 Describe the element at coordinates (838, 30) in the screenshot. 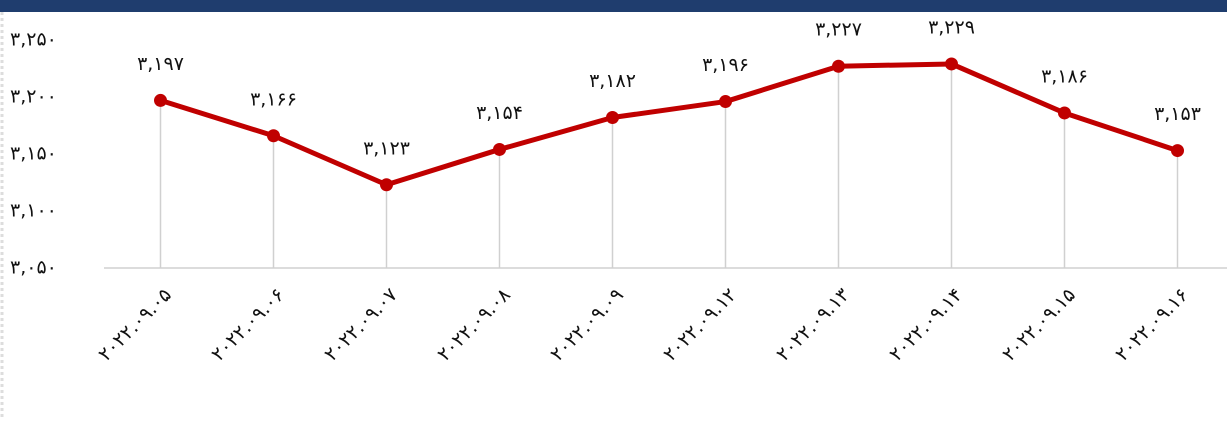

I see `data-label: ۳,۲۲۷` at that location.